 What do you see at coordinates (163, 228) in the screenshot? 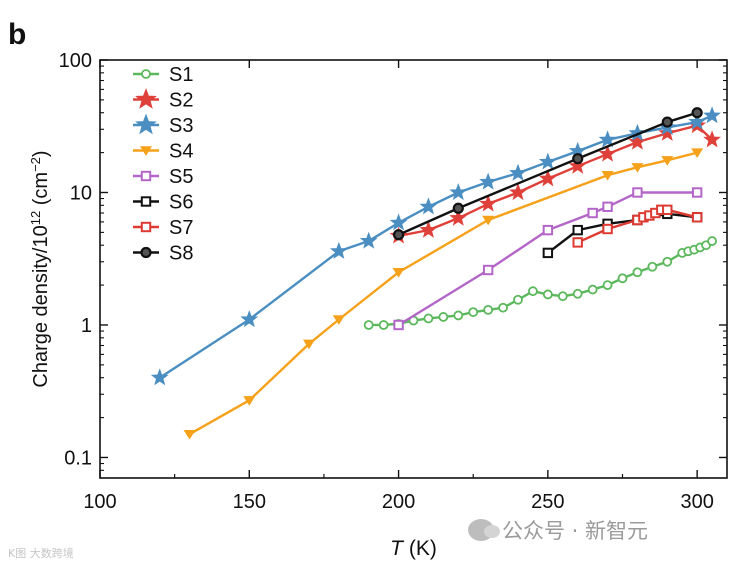
I see `legend-item-s7: S7` at bounding box center [163, 228].